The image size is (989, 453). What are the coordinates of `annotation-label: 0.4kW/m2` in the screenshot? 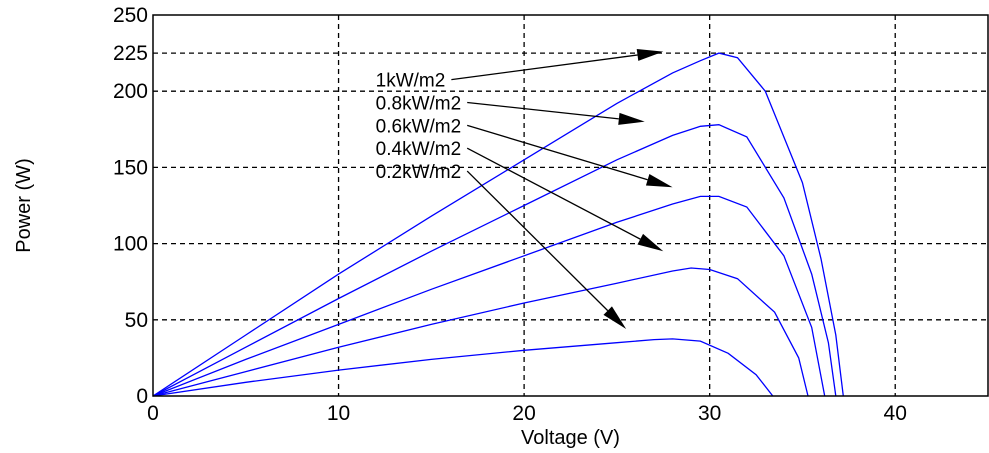 It's located at (419, 149).